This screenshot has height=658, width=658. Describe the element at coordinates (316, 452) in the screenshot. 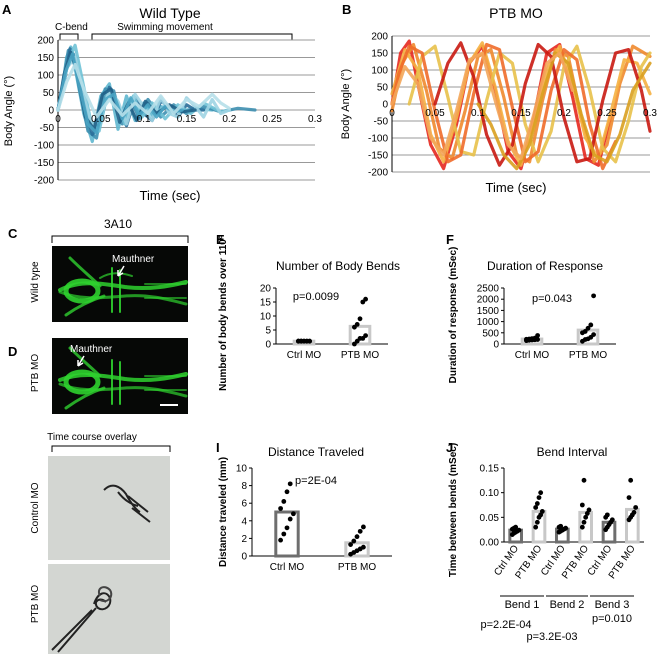

I see `panel-i-title: Distance Traveled` at that location.